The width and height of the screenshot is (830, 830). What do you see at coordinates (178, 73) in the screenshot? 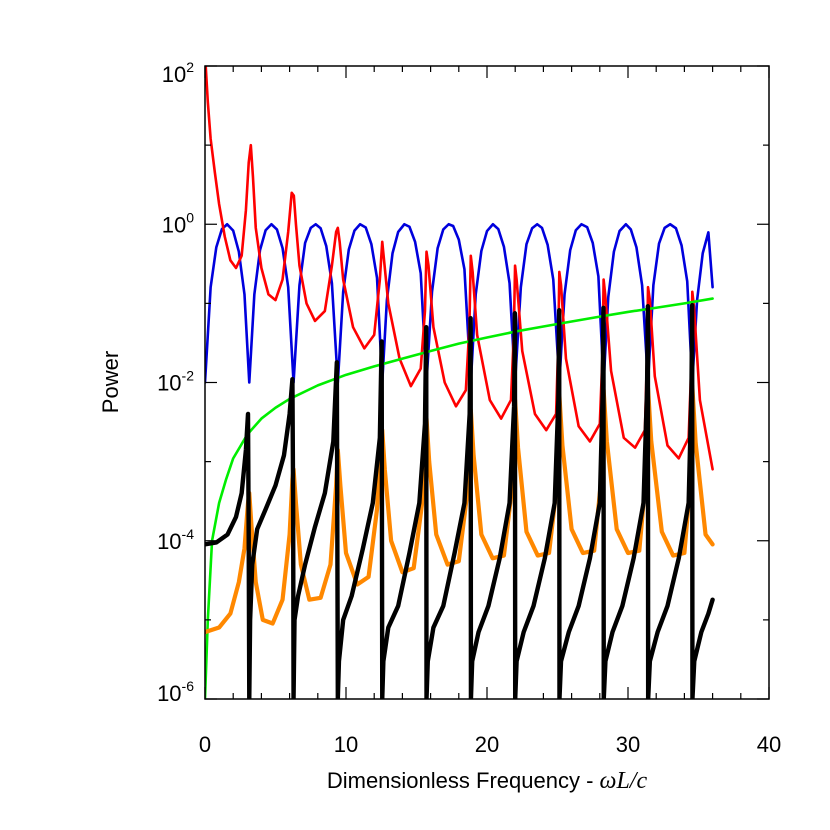
I see `y-tick-label: 10²` at bounding box center [178, 73].